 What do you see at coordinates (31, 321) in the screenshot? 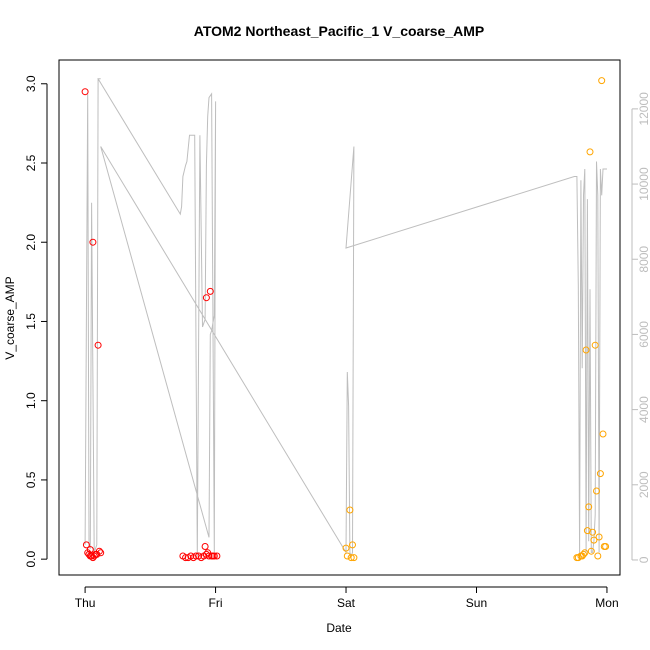
I see `y-tick-label-left: 1.5` at bounding box center [31, 321].